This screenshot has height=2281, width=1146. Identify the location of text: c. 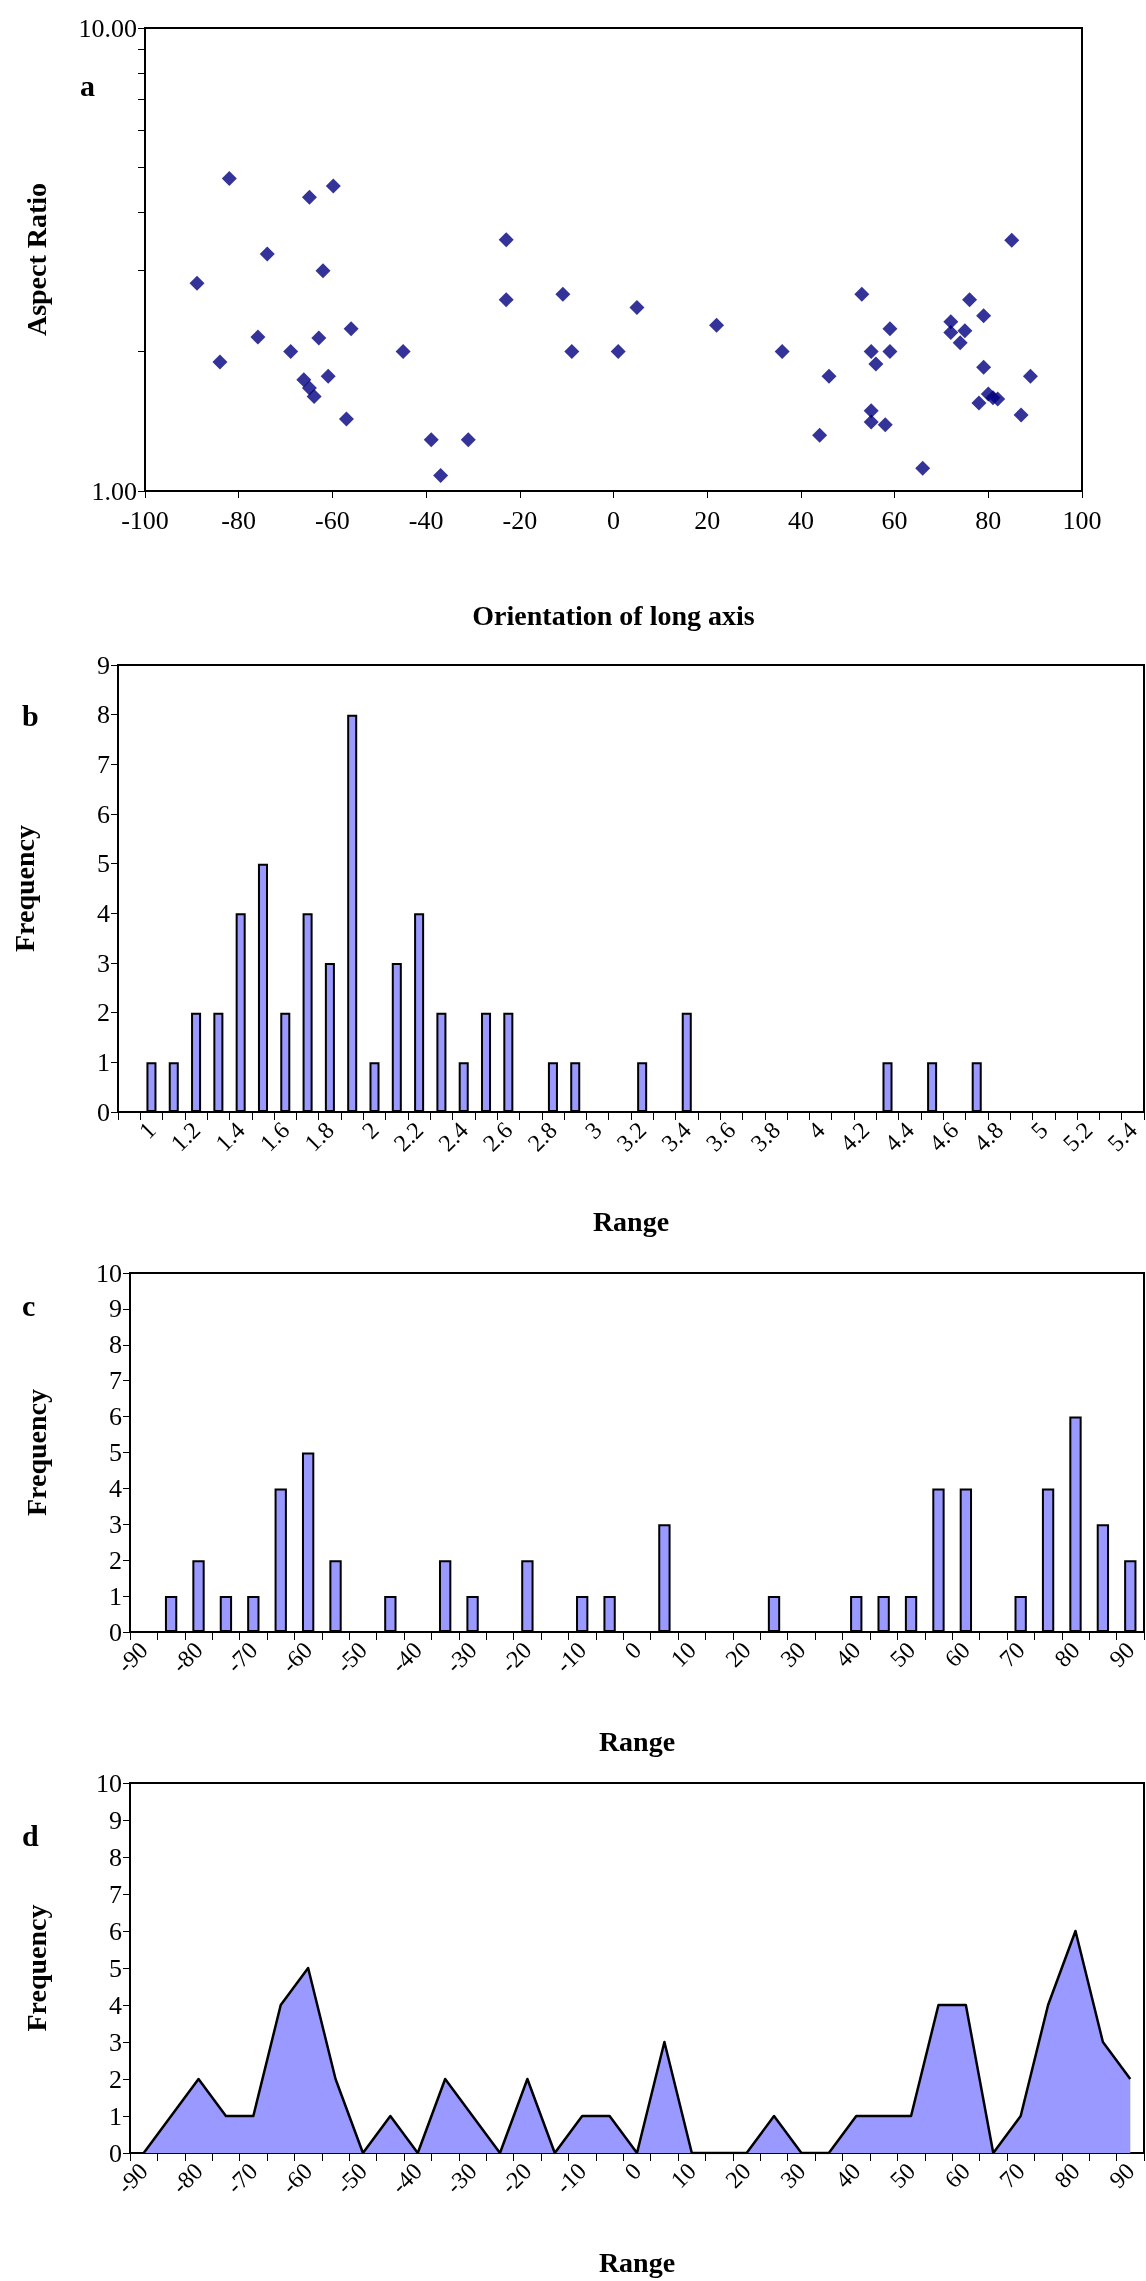
(29, 1305).